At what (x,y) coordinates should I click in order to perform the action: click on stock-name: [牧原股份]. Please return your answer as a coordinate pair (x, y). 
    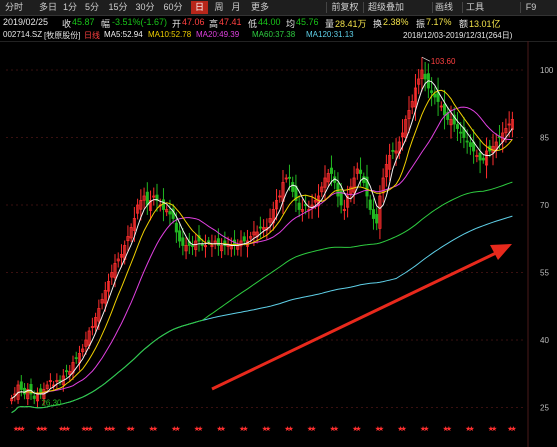
    Looking at the image, I should click on (62, 35).